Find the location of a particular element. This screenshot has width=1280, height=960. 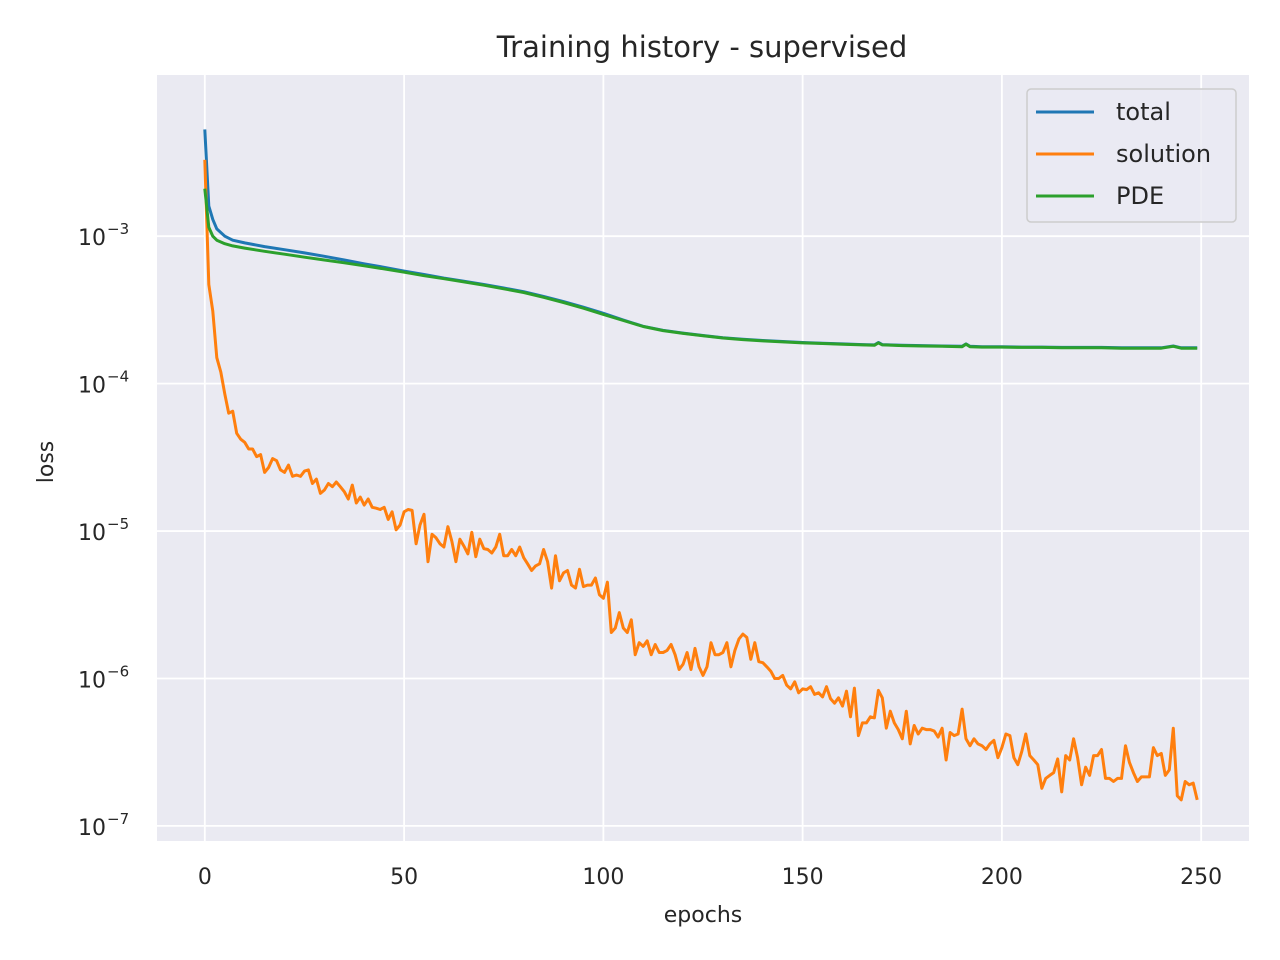

x-tick-label: 250 is located at coordinates (1201, 877).